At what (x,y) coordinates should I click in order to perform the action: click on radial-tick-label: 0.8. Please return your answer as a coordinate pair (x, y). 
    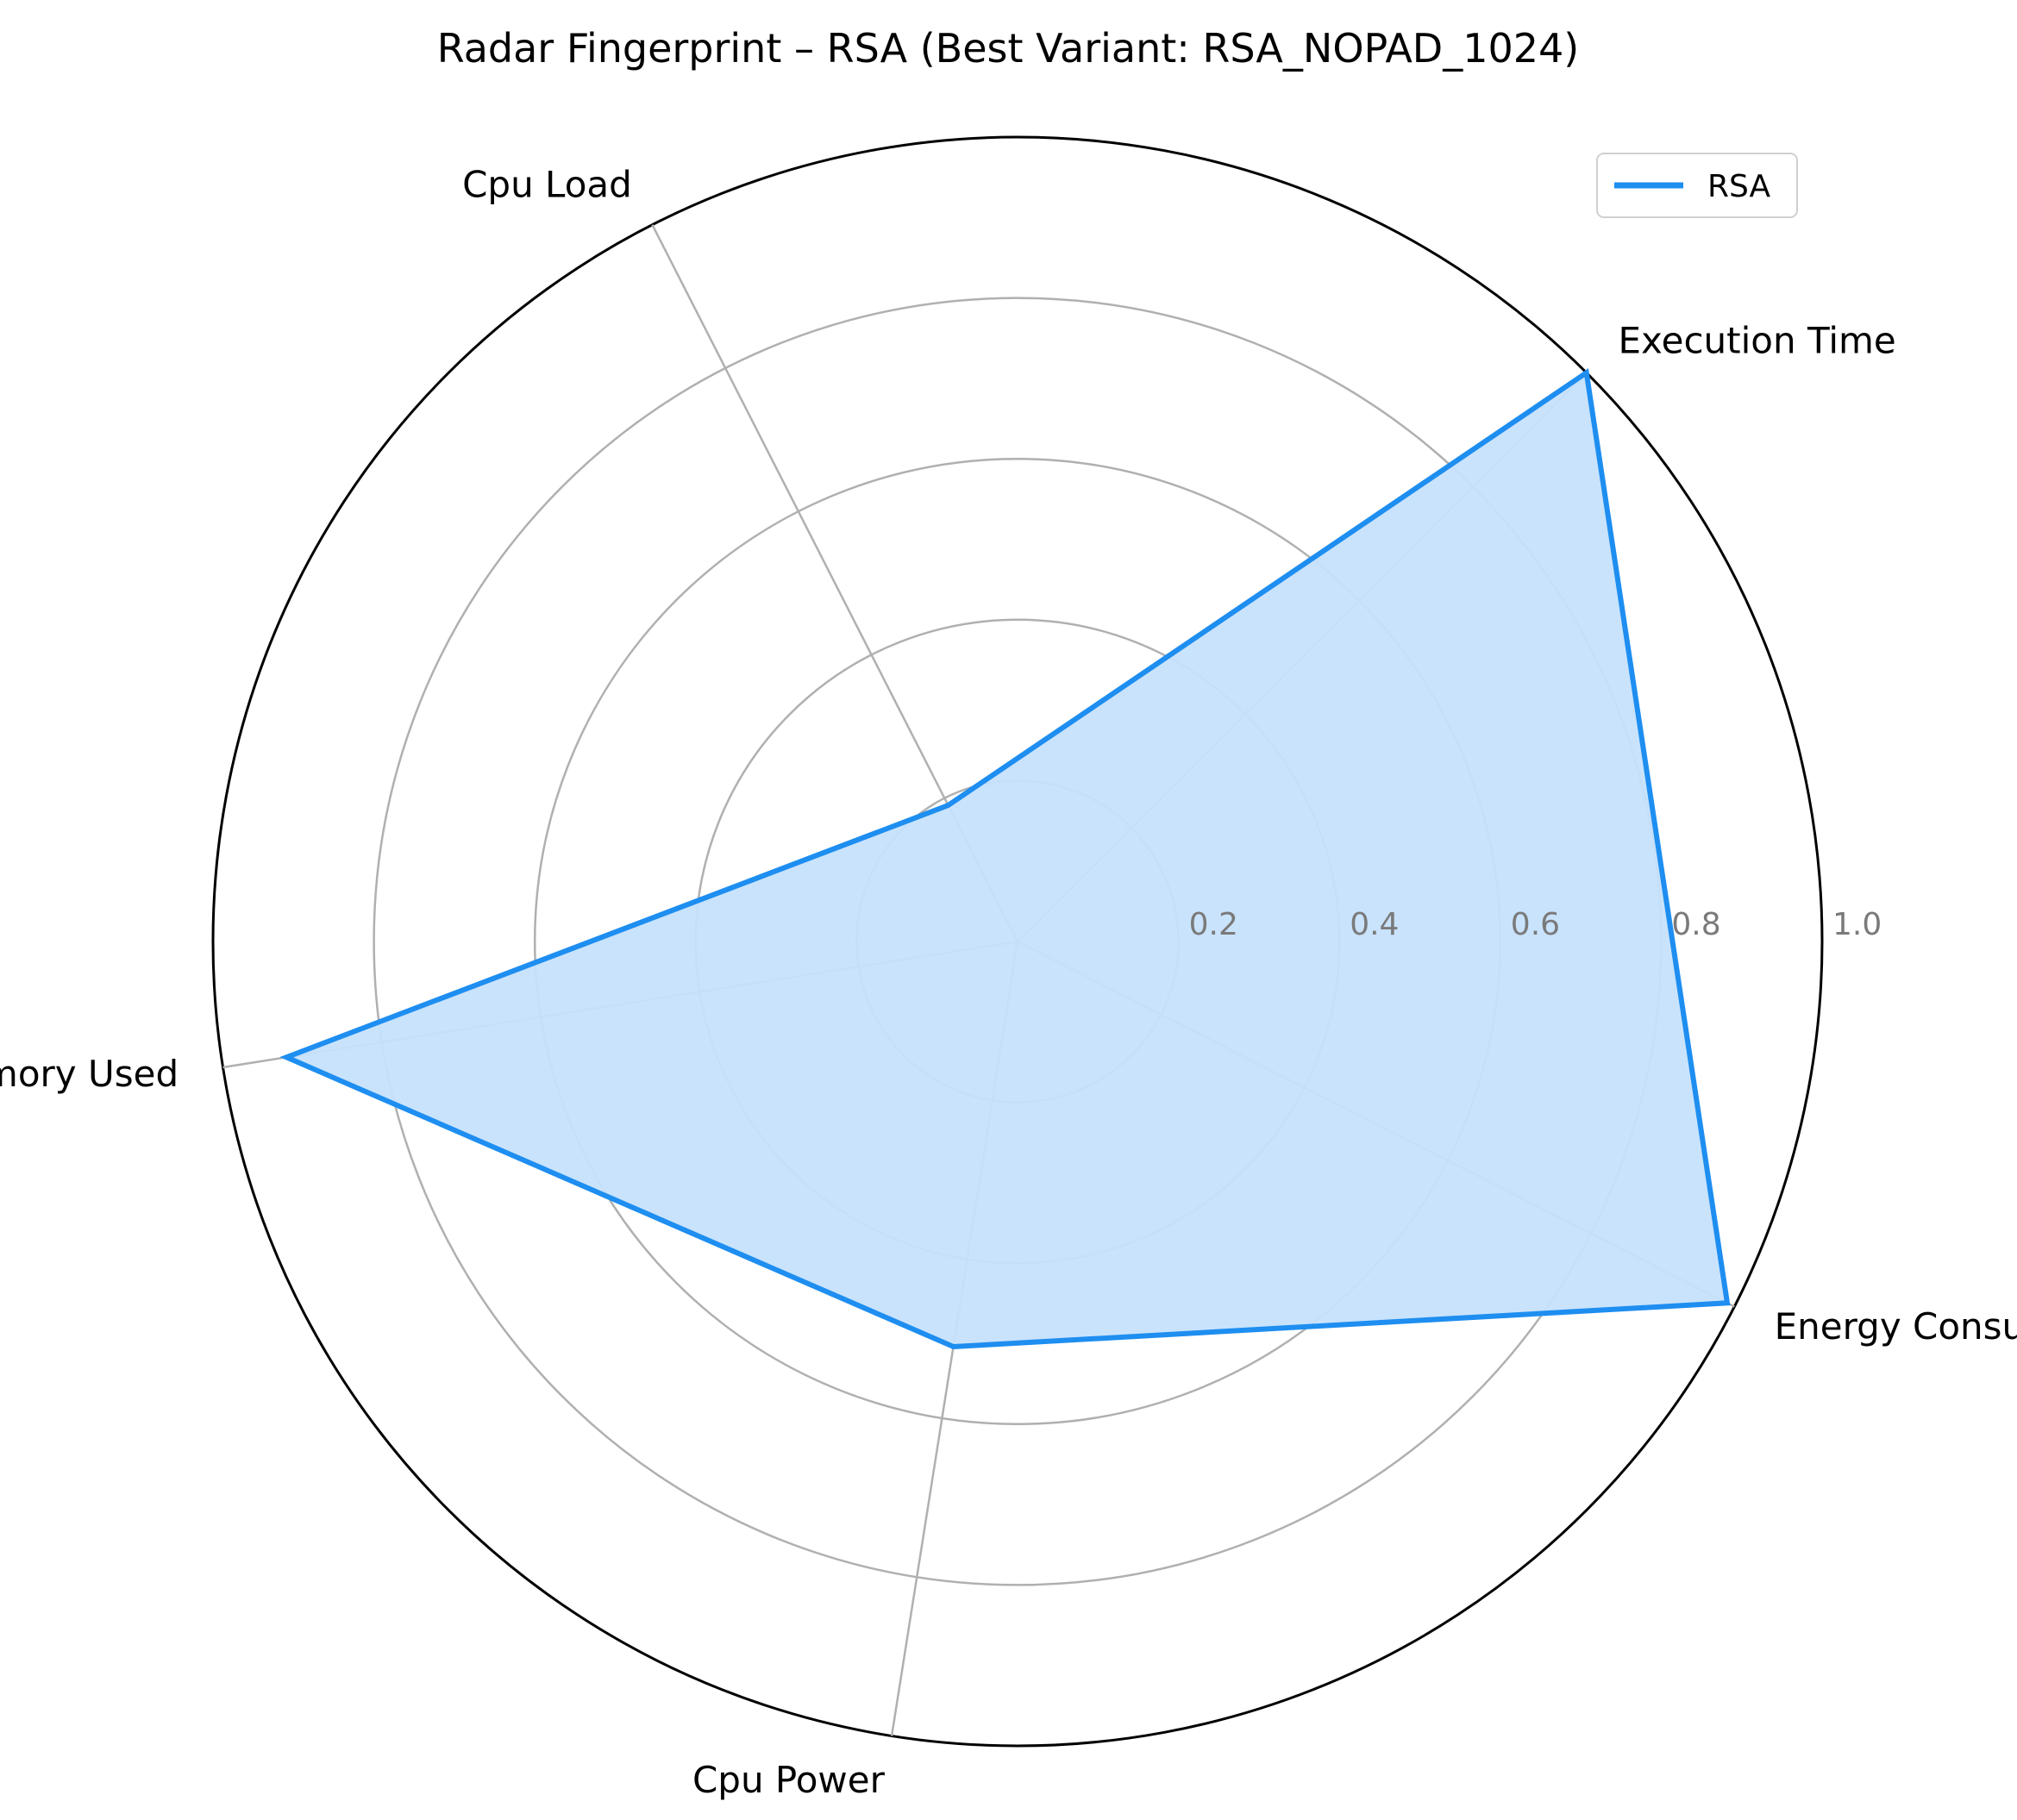
    Looking at the image, I should click on (1696, 925).